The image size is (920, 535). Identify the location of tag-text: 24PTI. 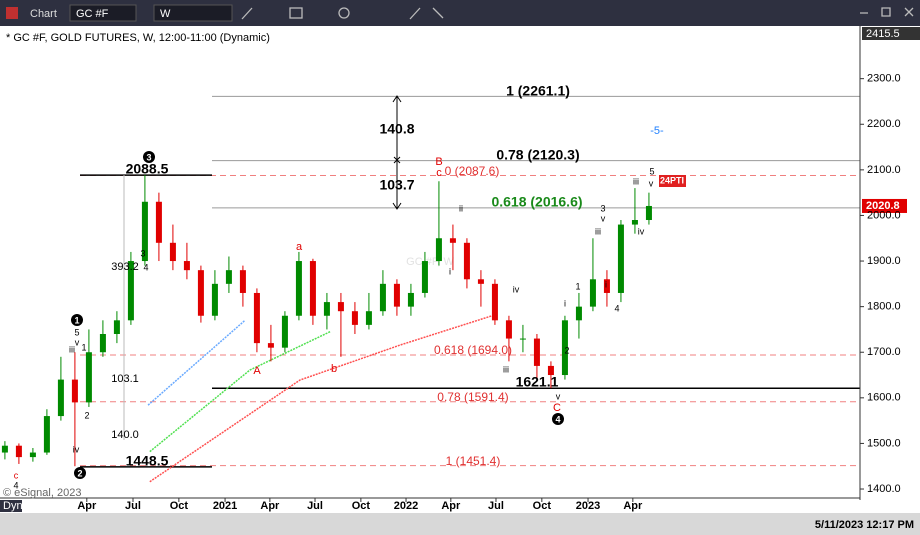
(672, 180).